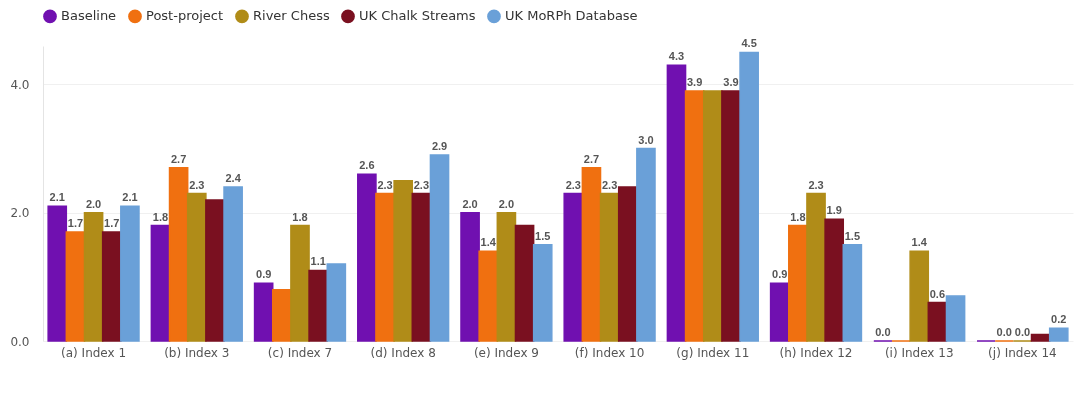 The image size is (1089, 410). I want to click on x-tick-label: (d) Index 8, so click(403, 352).